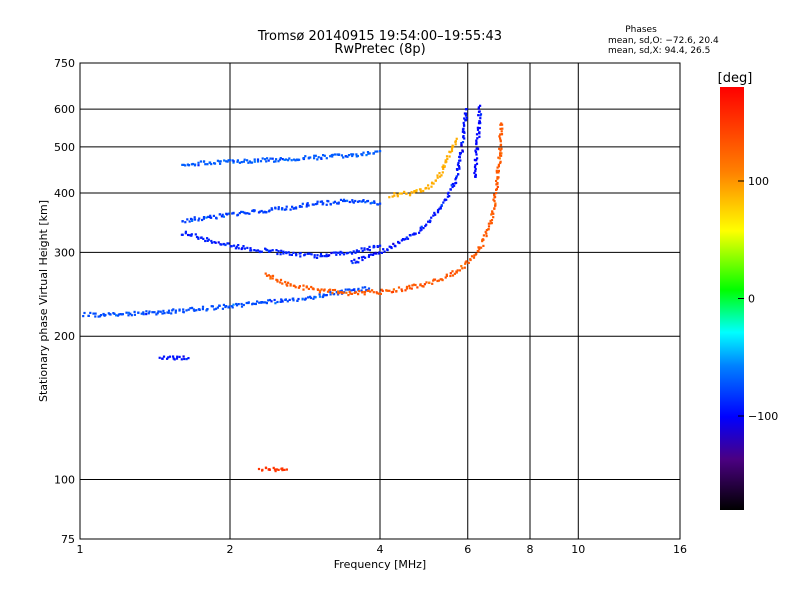  Describe the element at coordinates (758, 181) in the screenshot. I see `colorbar-tick-label: 100` at that location.